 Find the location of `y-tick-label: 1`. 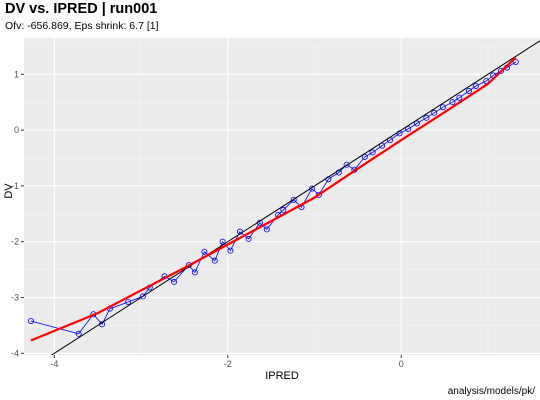

y-tick-label: 1 is located at coordinates (16, 74).